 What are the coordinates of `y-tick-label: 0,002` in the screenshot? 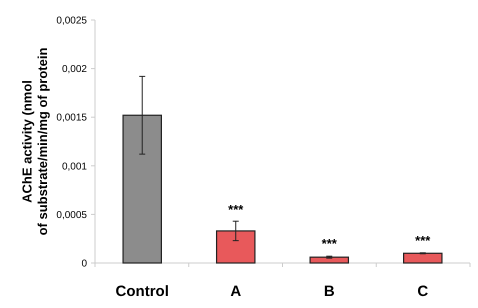 It's located at (75, 70).